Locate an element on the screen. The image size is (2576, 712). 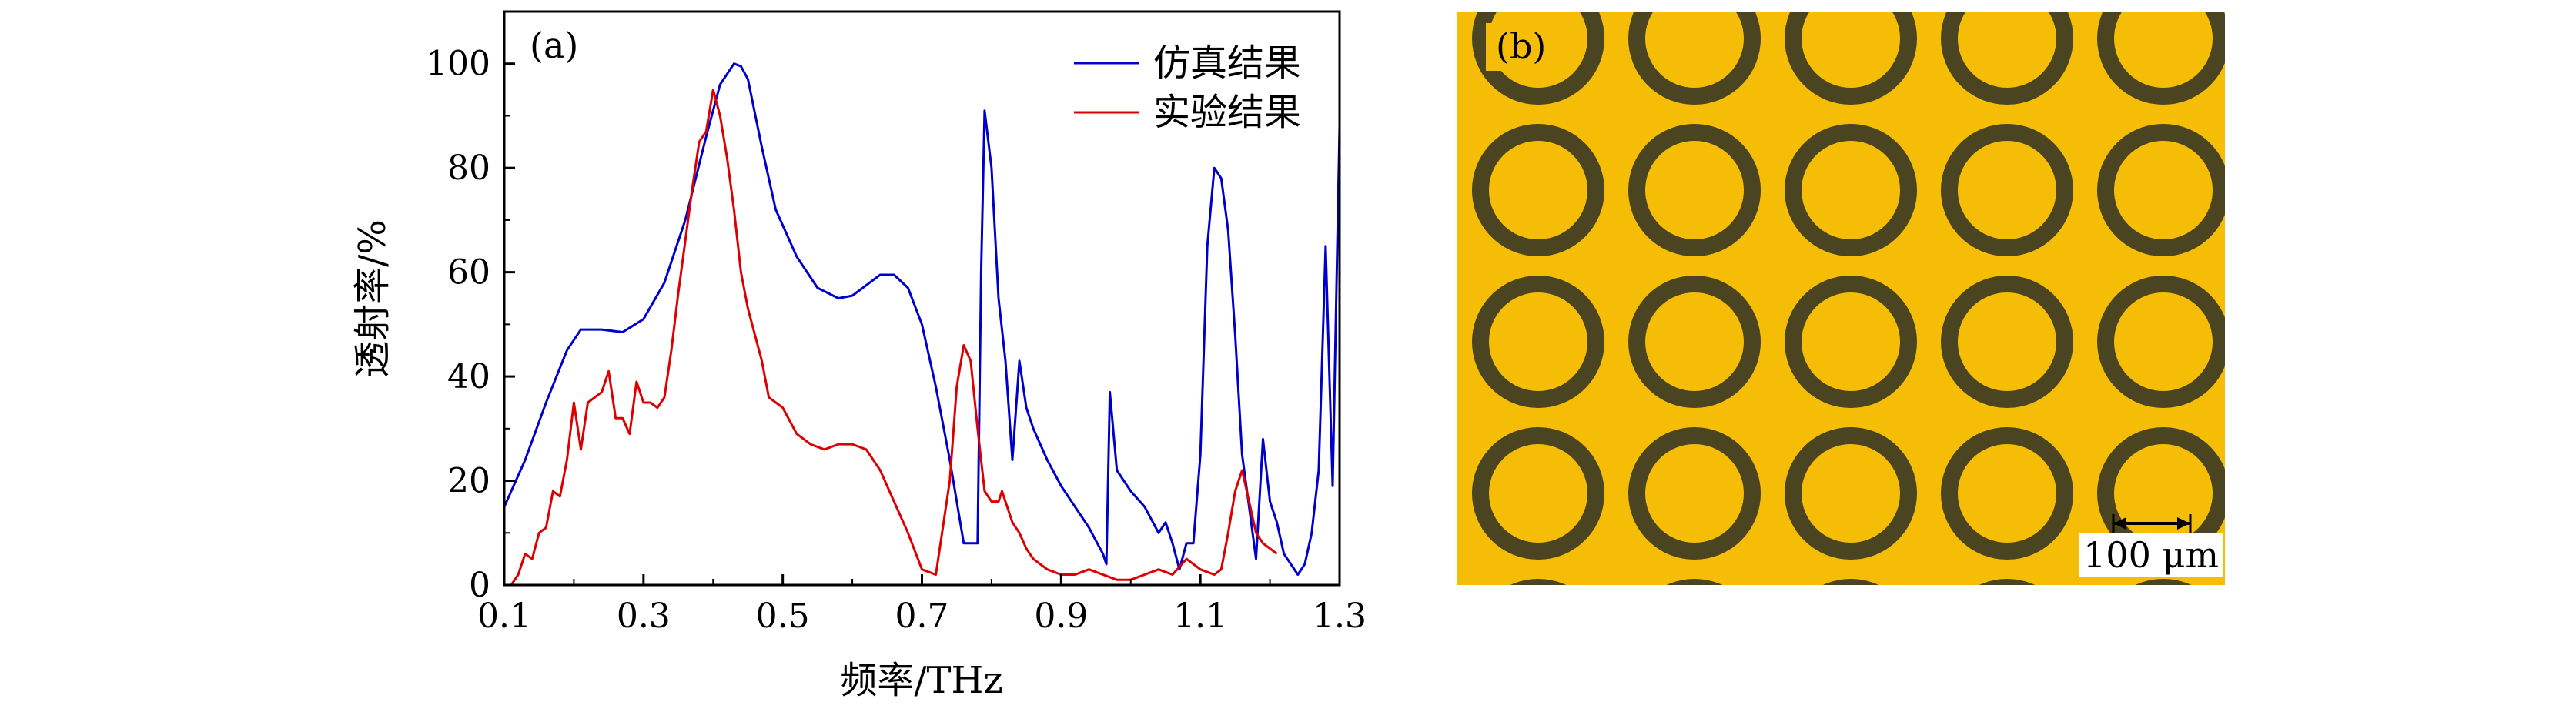
panel-label-b: (b) is located at coordinates (1521, 46).